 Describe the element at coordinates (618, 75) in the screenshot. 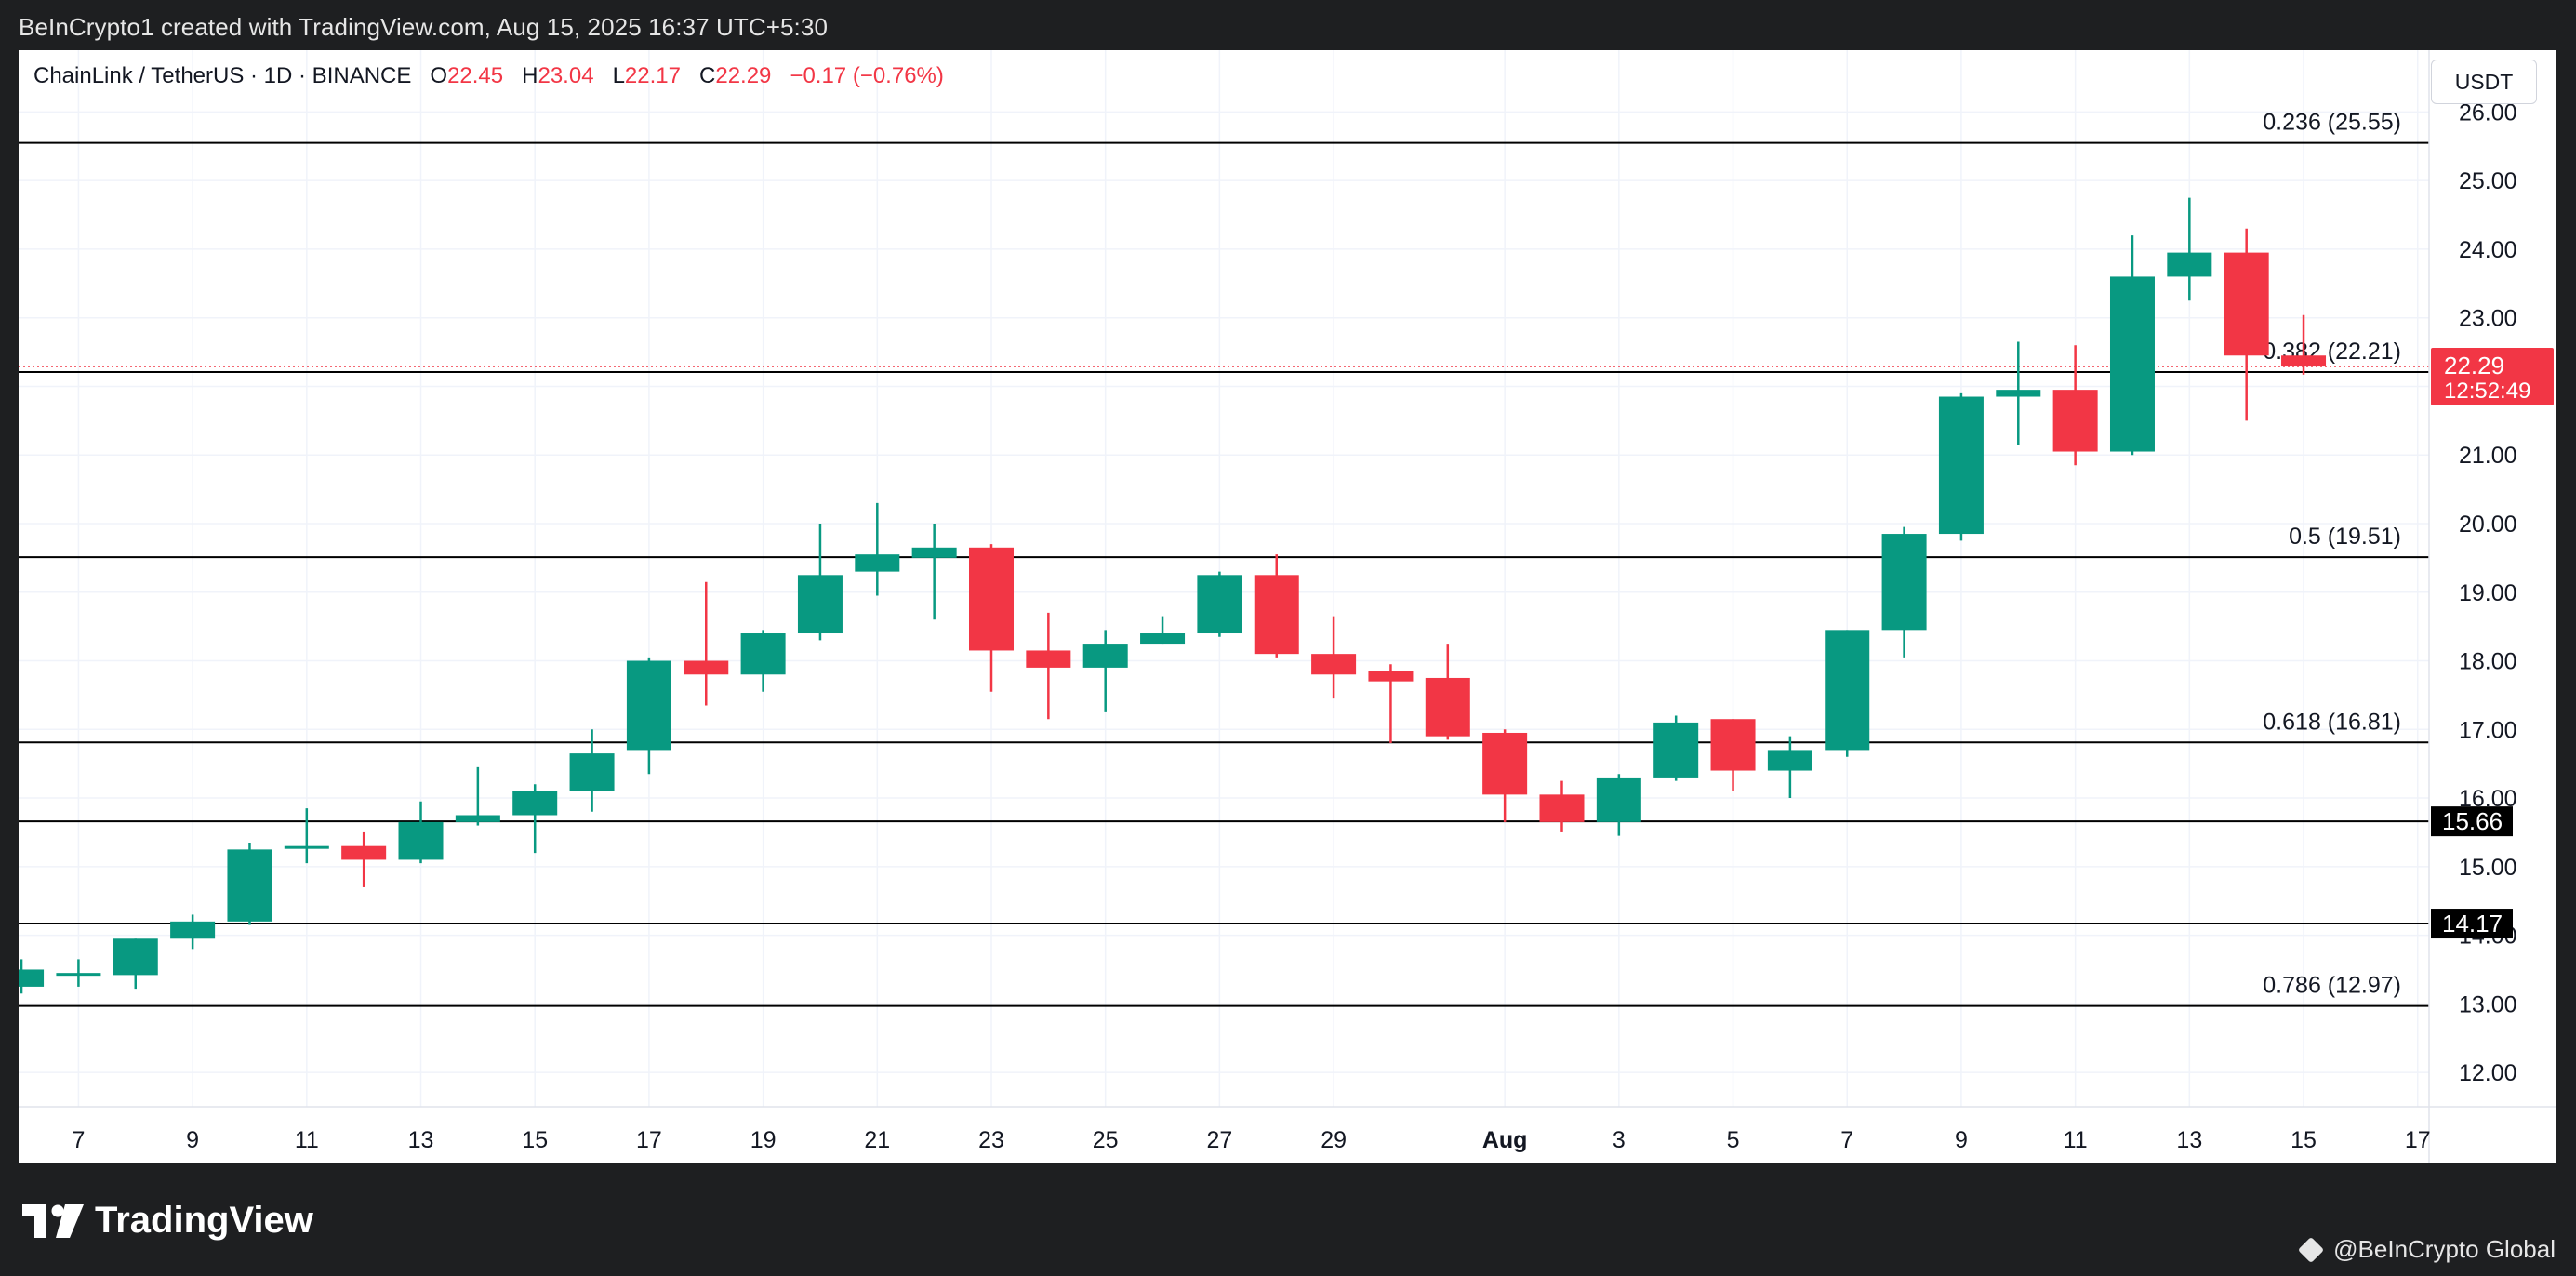

I see `low-label: L` at that location.